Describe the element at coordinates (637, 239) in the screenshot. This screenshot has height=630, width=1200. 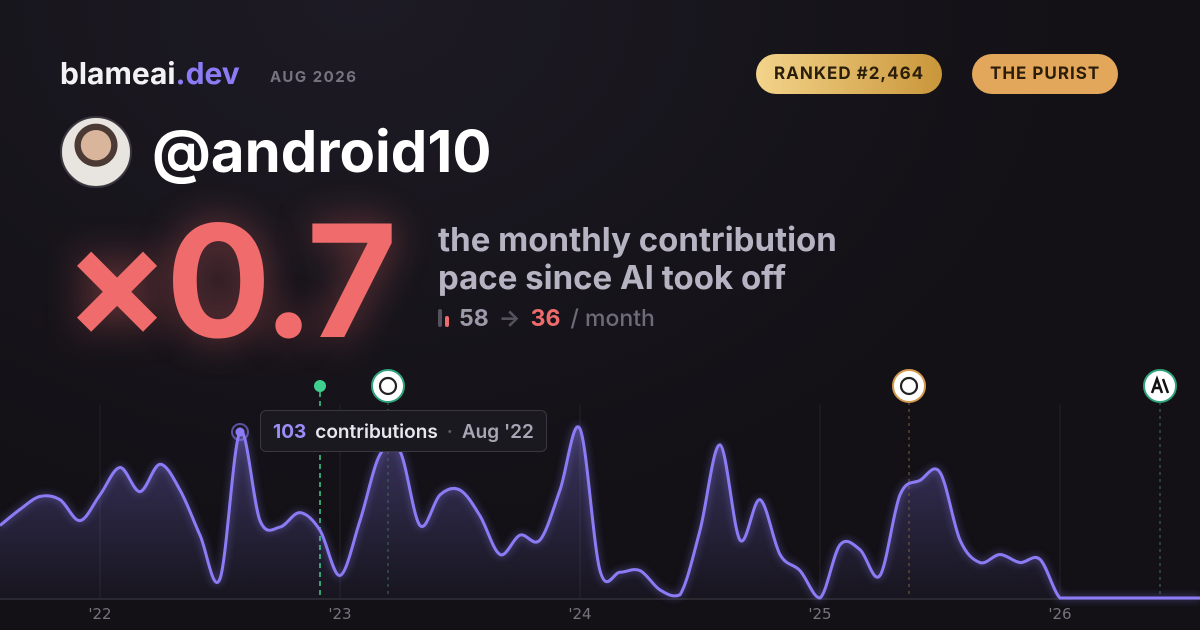
I see `description-line: the monthly contribution` at that location.